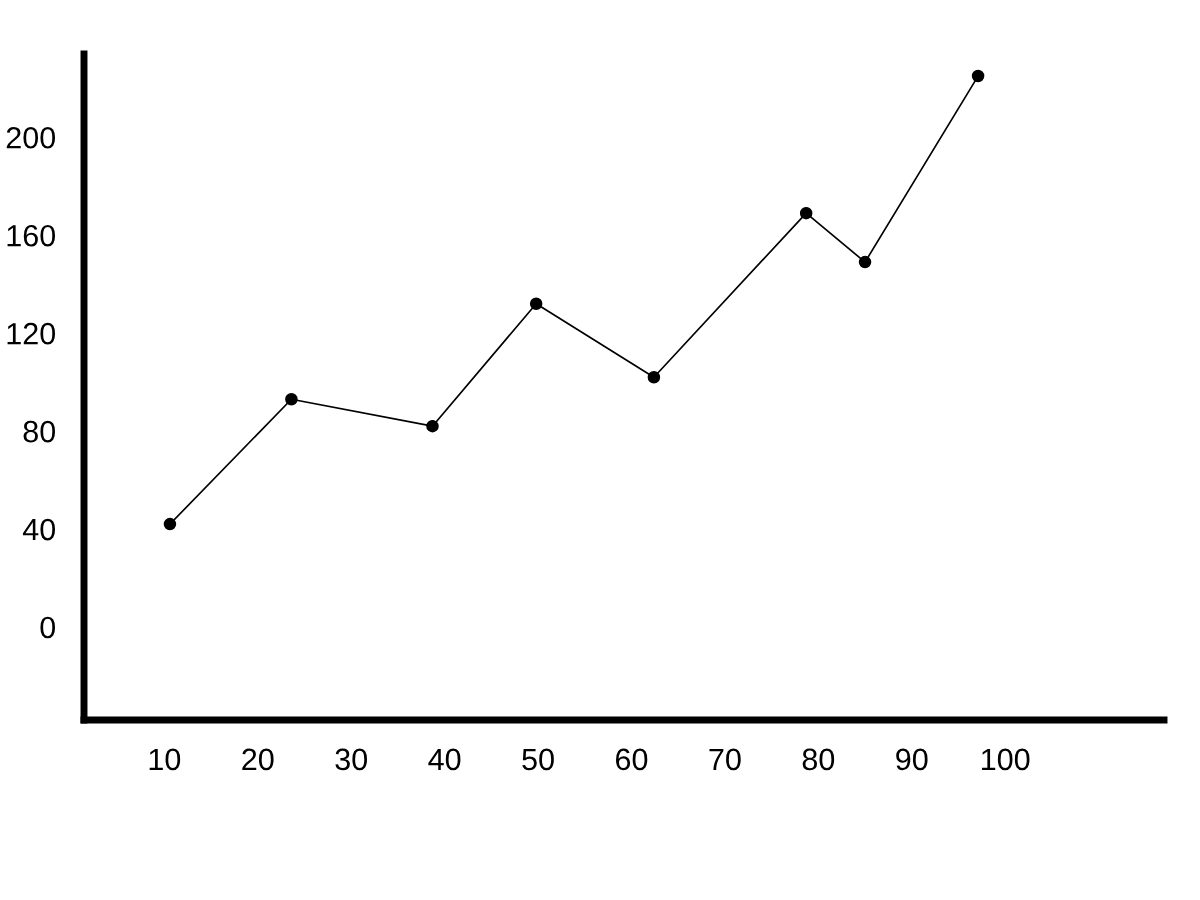 This screenshot has height=900, width=1200. I want to click on x-tick-label: 10, so click(165, 759).